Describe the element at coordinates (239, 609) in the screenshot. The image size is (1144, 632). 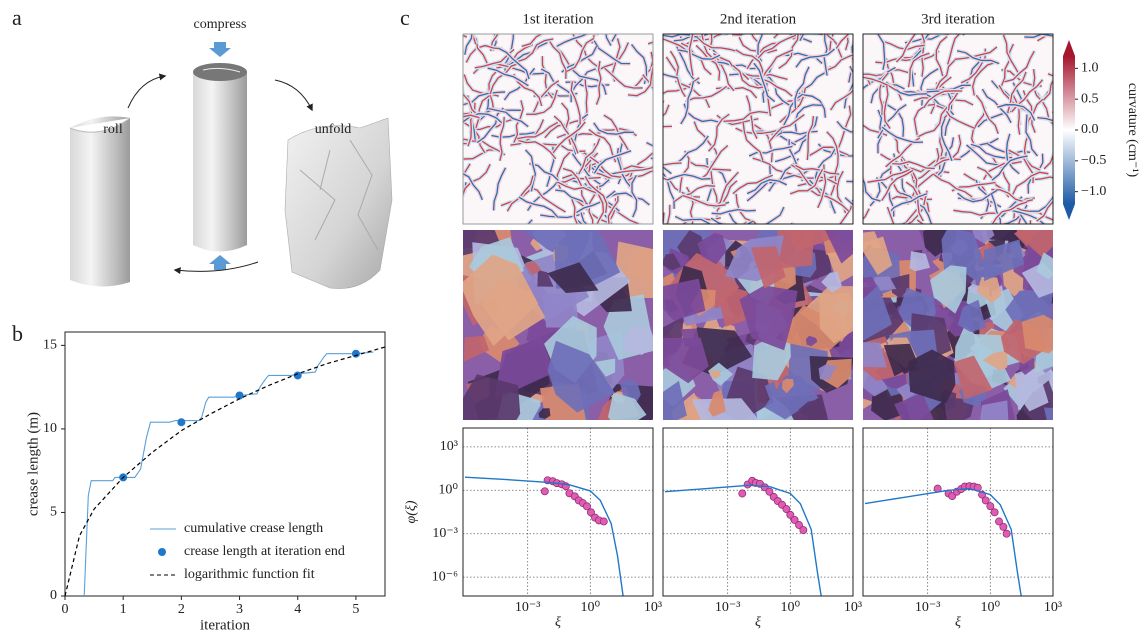
I see `x-tick-label: 3` at that location.